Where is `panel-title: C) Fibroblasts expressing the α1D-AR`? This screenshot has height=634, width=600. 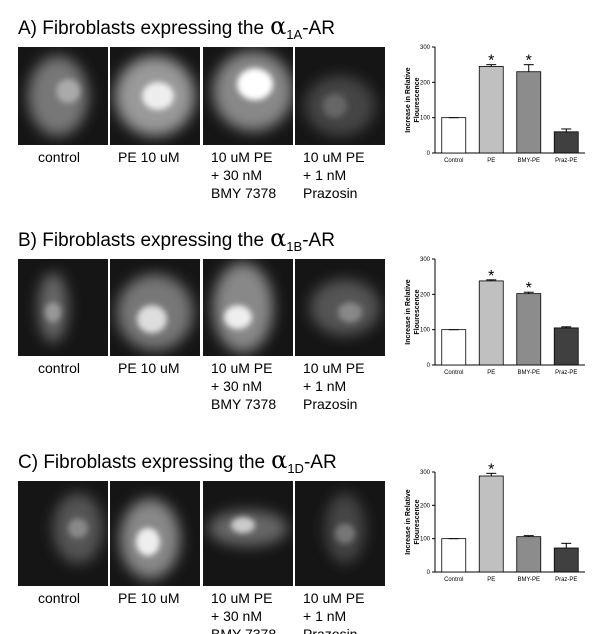
panel-title: C) Fibroblasts expressing the α1D-AR is located at coordinates (177, 461).